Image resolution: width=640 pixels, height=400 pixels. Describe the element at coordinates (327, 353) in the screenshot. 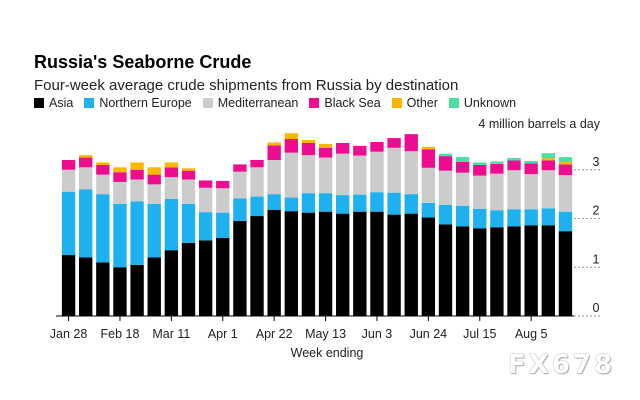

I see `x-axis-label: Week ending` at that location.